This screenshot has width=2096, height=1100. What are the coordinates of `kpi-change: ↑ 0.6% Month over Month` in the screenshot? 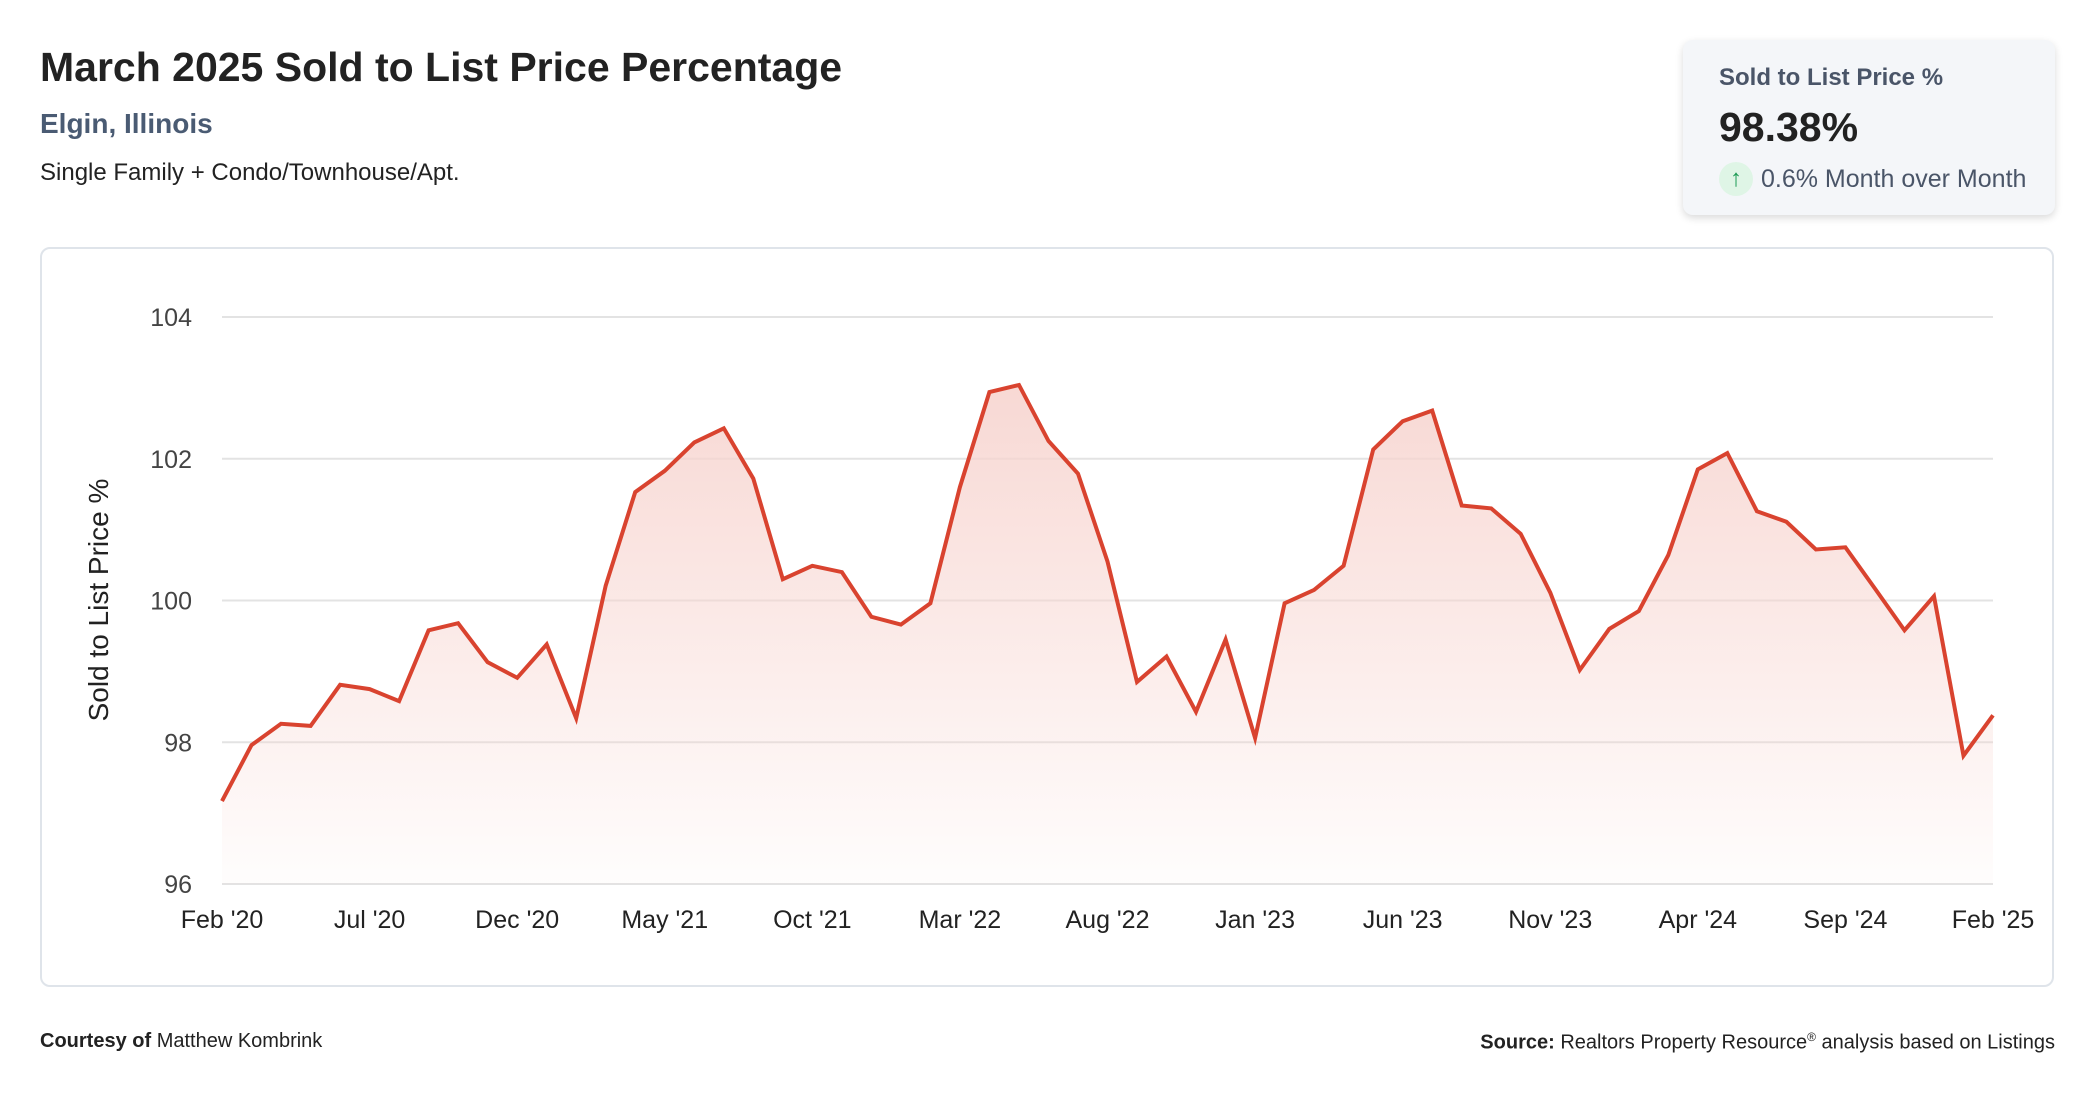 It's located at (1872, 179).